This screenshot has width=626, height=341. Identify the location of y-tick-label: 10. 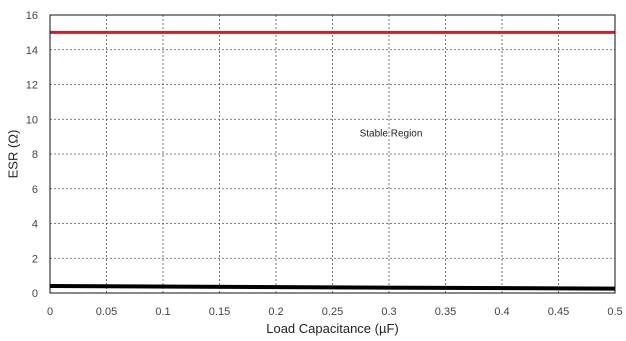
(32, 120).